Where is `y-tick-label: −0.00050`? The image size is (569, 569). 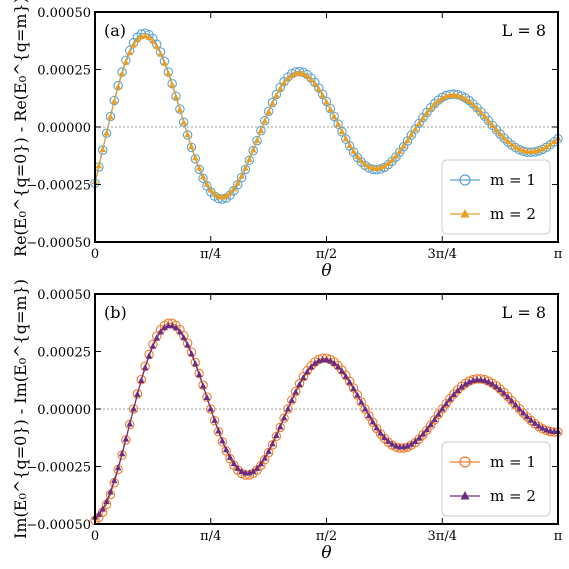
y-tick-label: −0.00050 is located at coordinates (58, 525).